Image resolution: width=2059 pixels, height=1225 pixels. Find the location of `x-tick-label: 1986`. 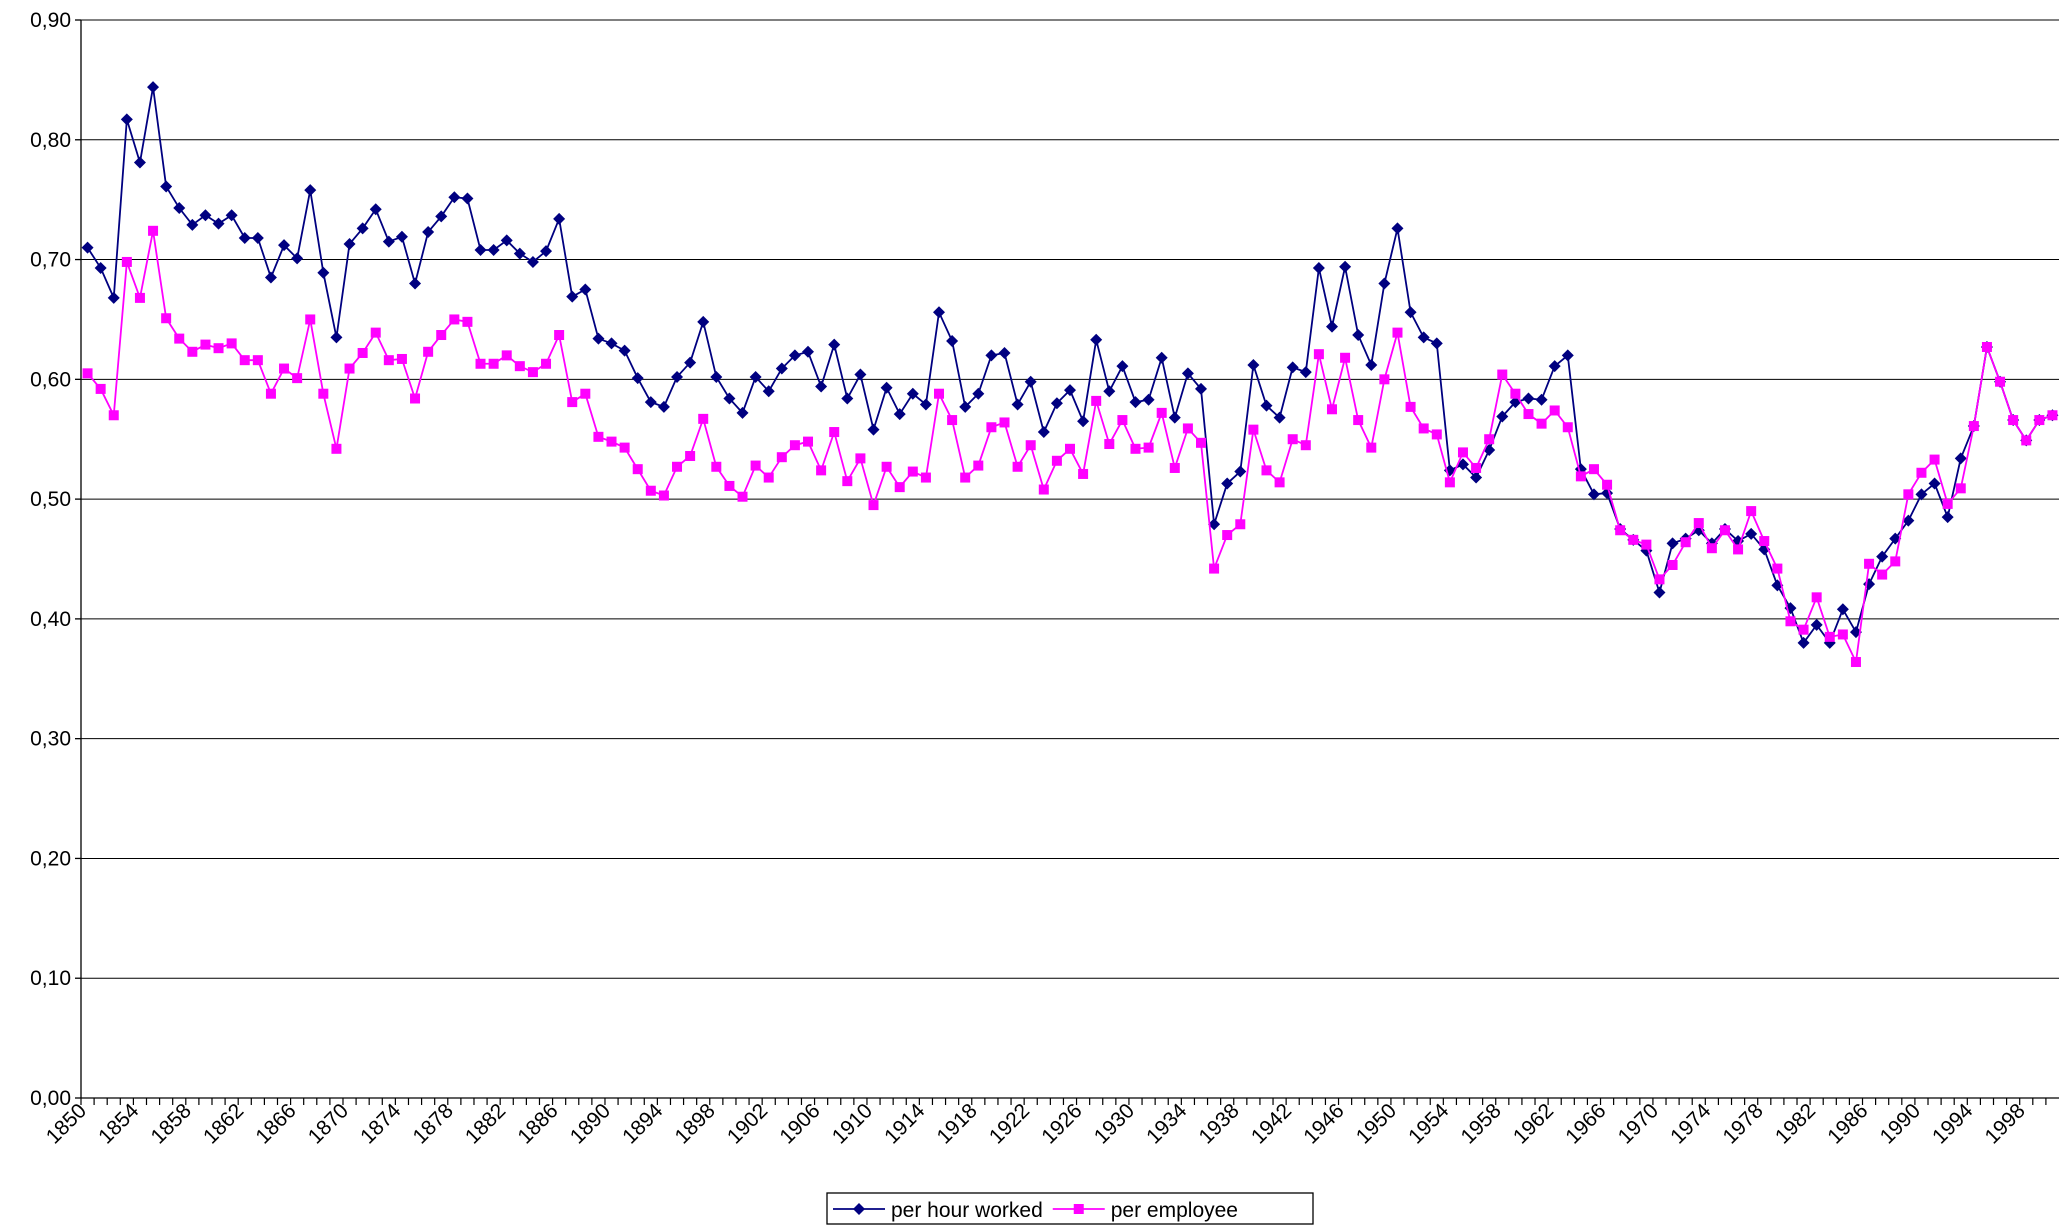

x-tick-label: 1986 is located at coordinates (1847, 1123).